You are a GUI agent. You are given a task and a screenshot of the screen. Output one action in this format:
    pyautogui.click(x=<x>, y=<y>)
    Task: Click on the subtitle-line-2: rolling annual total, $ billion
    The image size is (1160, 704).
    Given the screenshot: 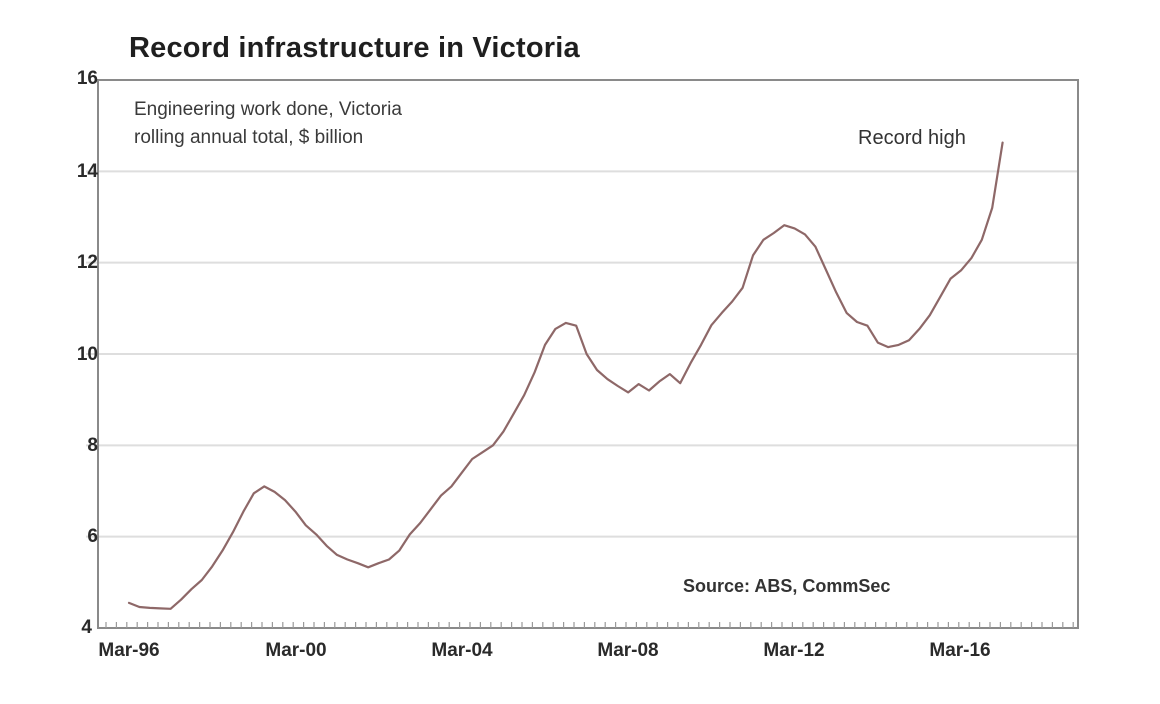 What is the action you would take?
    pyautogui.click(x=249, y=137)
    